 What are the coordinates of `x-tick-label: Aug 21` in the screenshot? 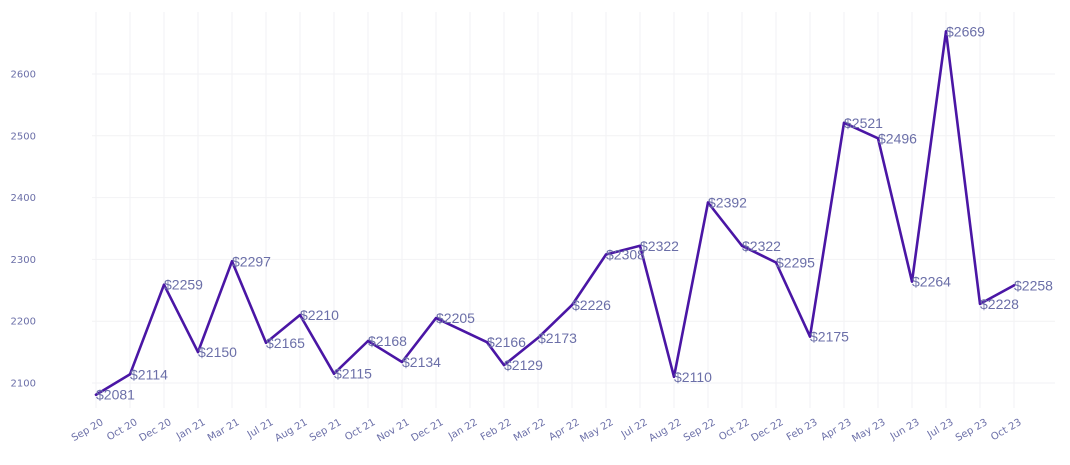 It's located at (291, 430).